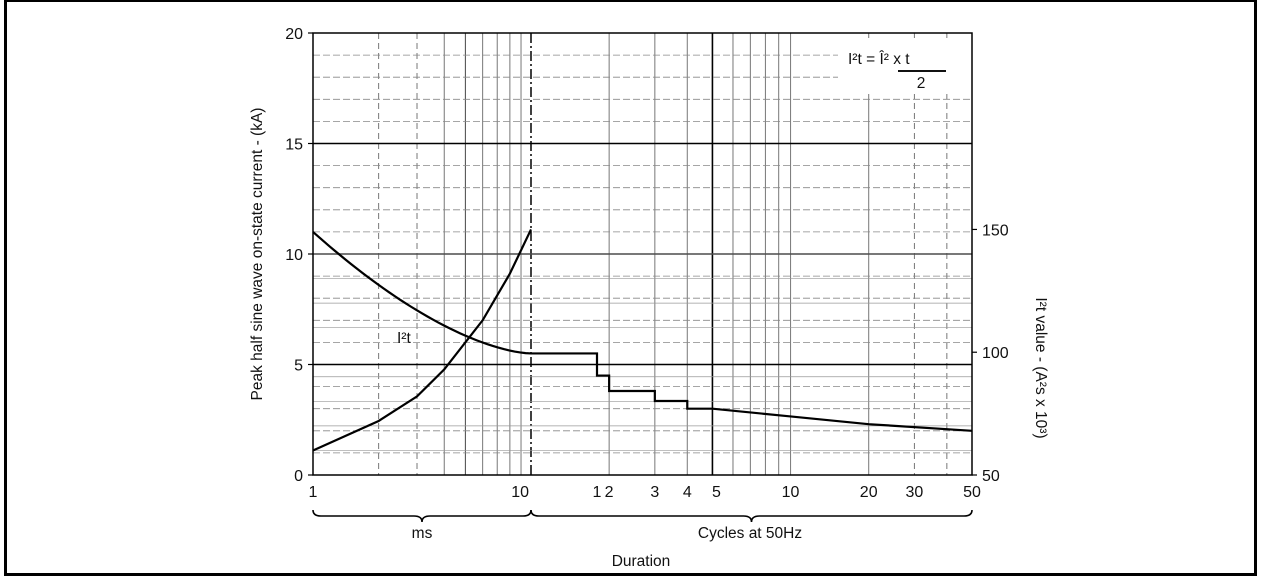  What do you see at coordinates (751, 516) in the screenshot?
I see `brace-cycles` at bounding box center [751, 516].